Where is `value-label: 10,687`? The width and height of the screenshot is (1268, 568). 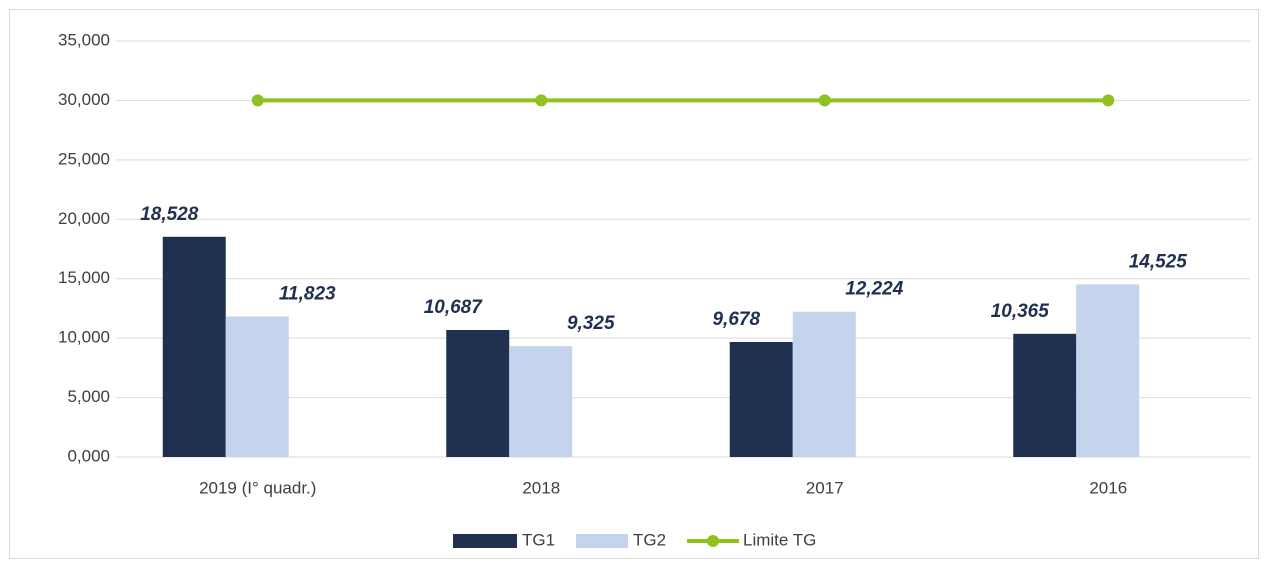
value-label: 10,687 is located at coordinates (454, 307).